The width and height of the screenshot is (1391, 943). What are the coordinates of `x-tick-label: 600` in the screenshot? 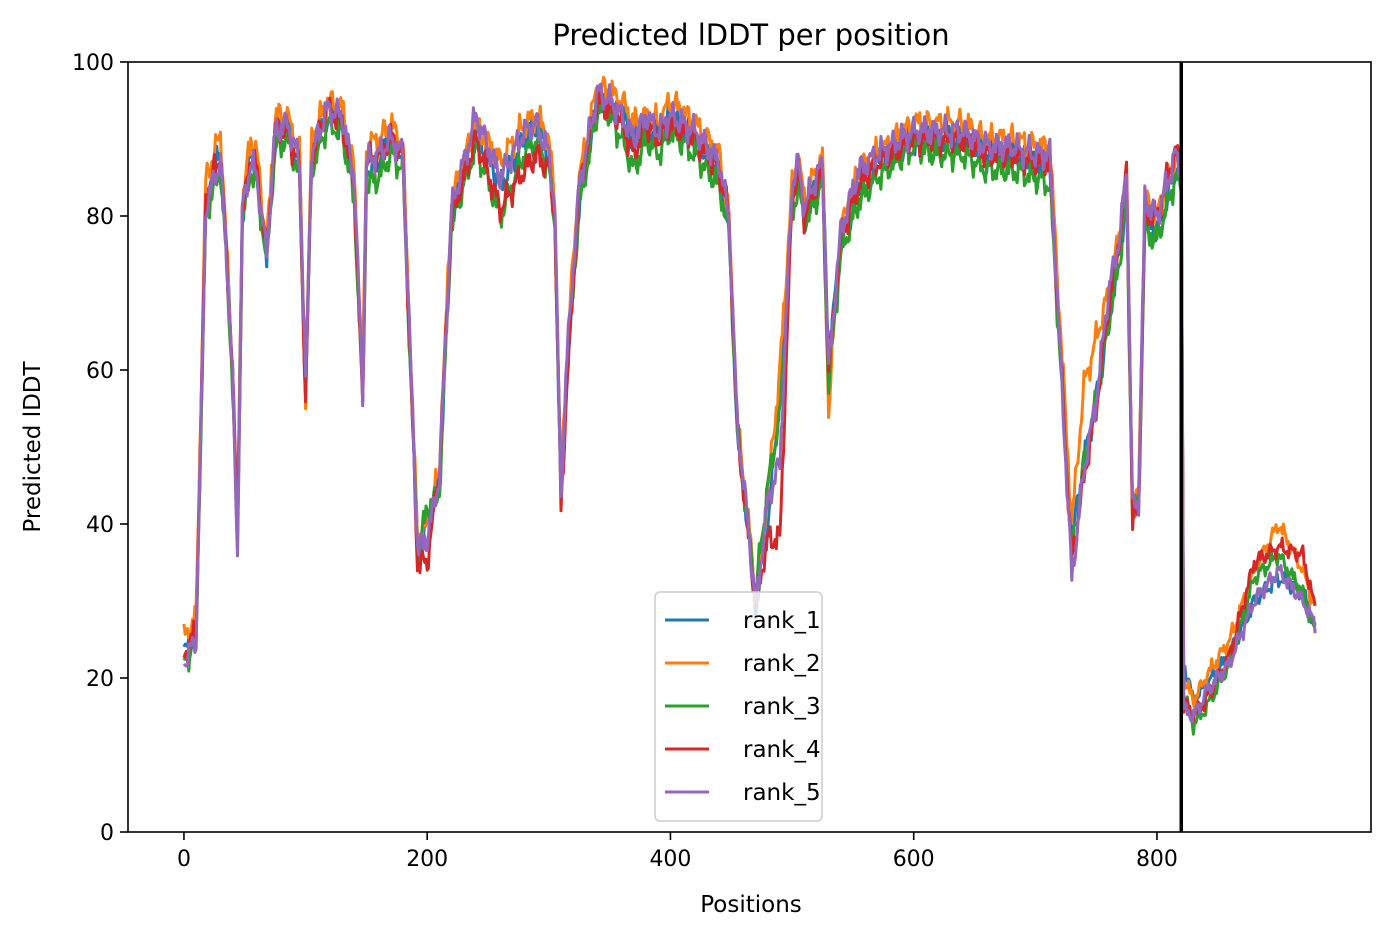 It's located at (914, 859).